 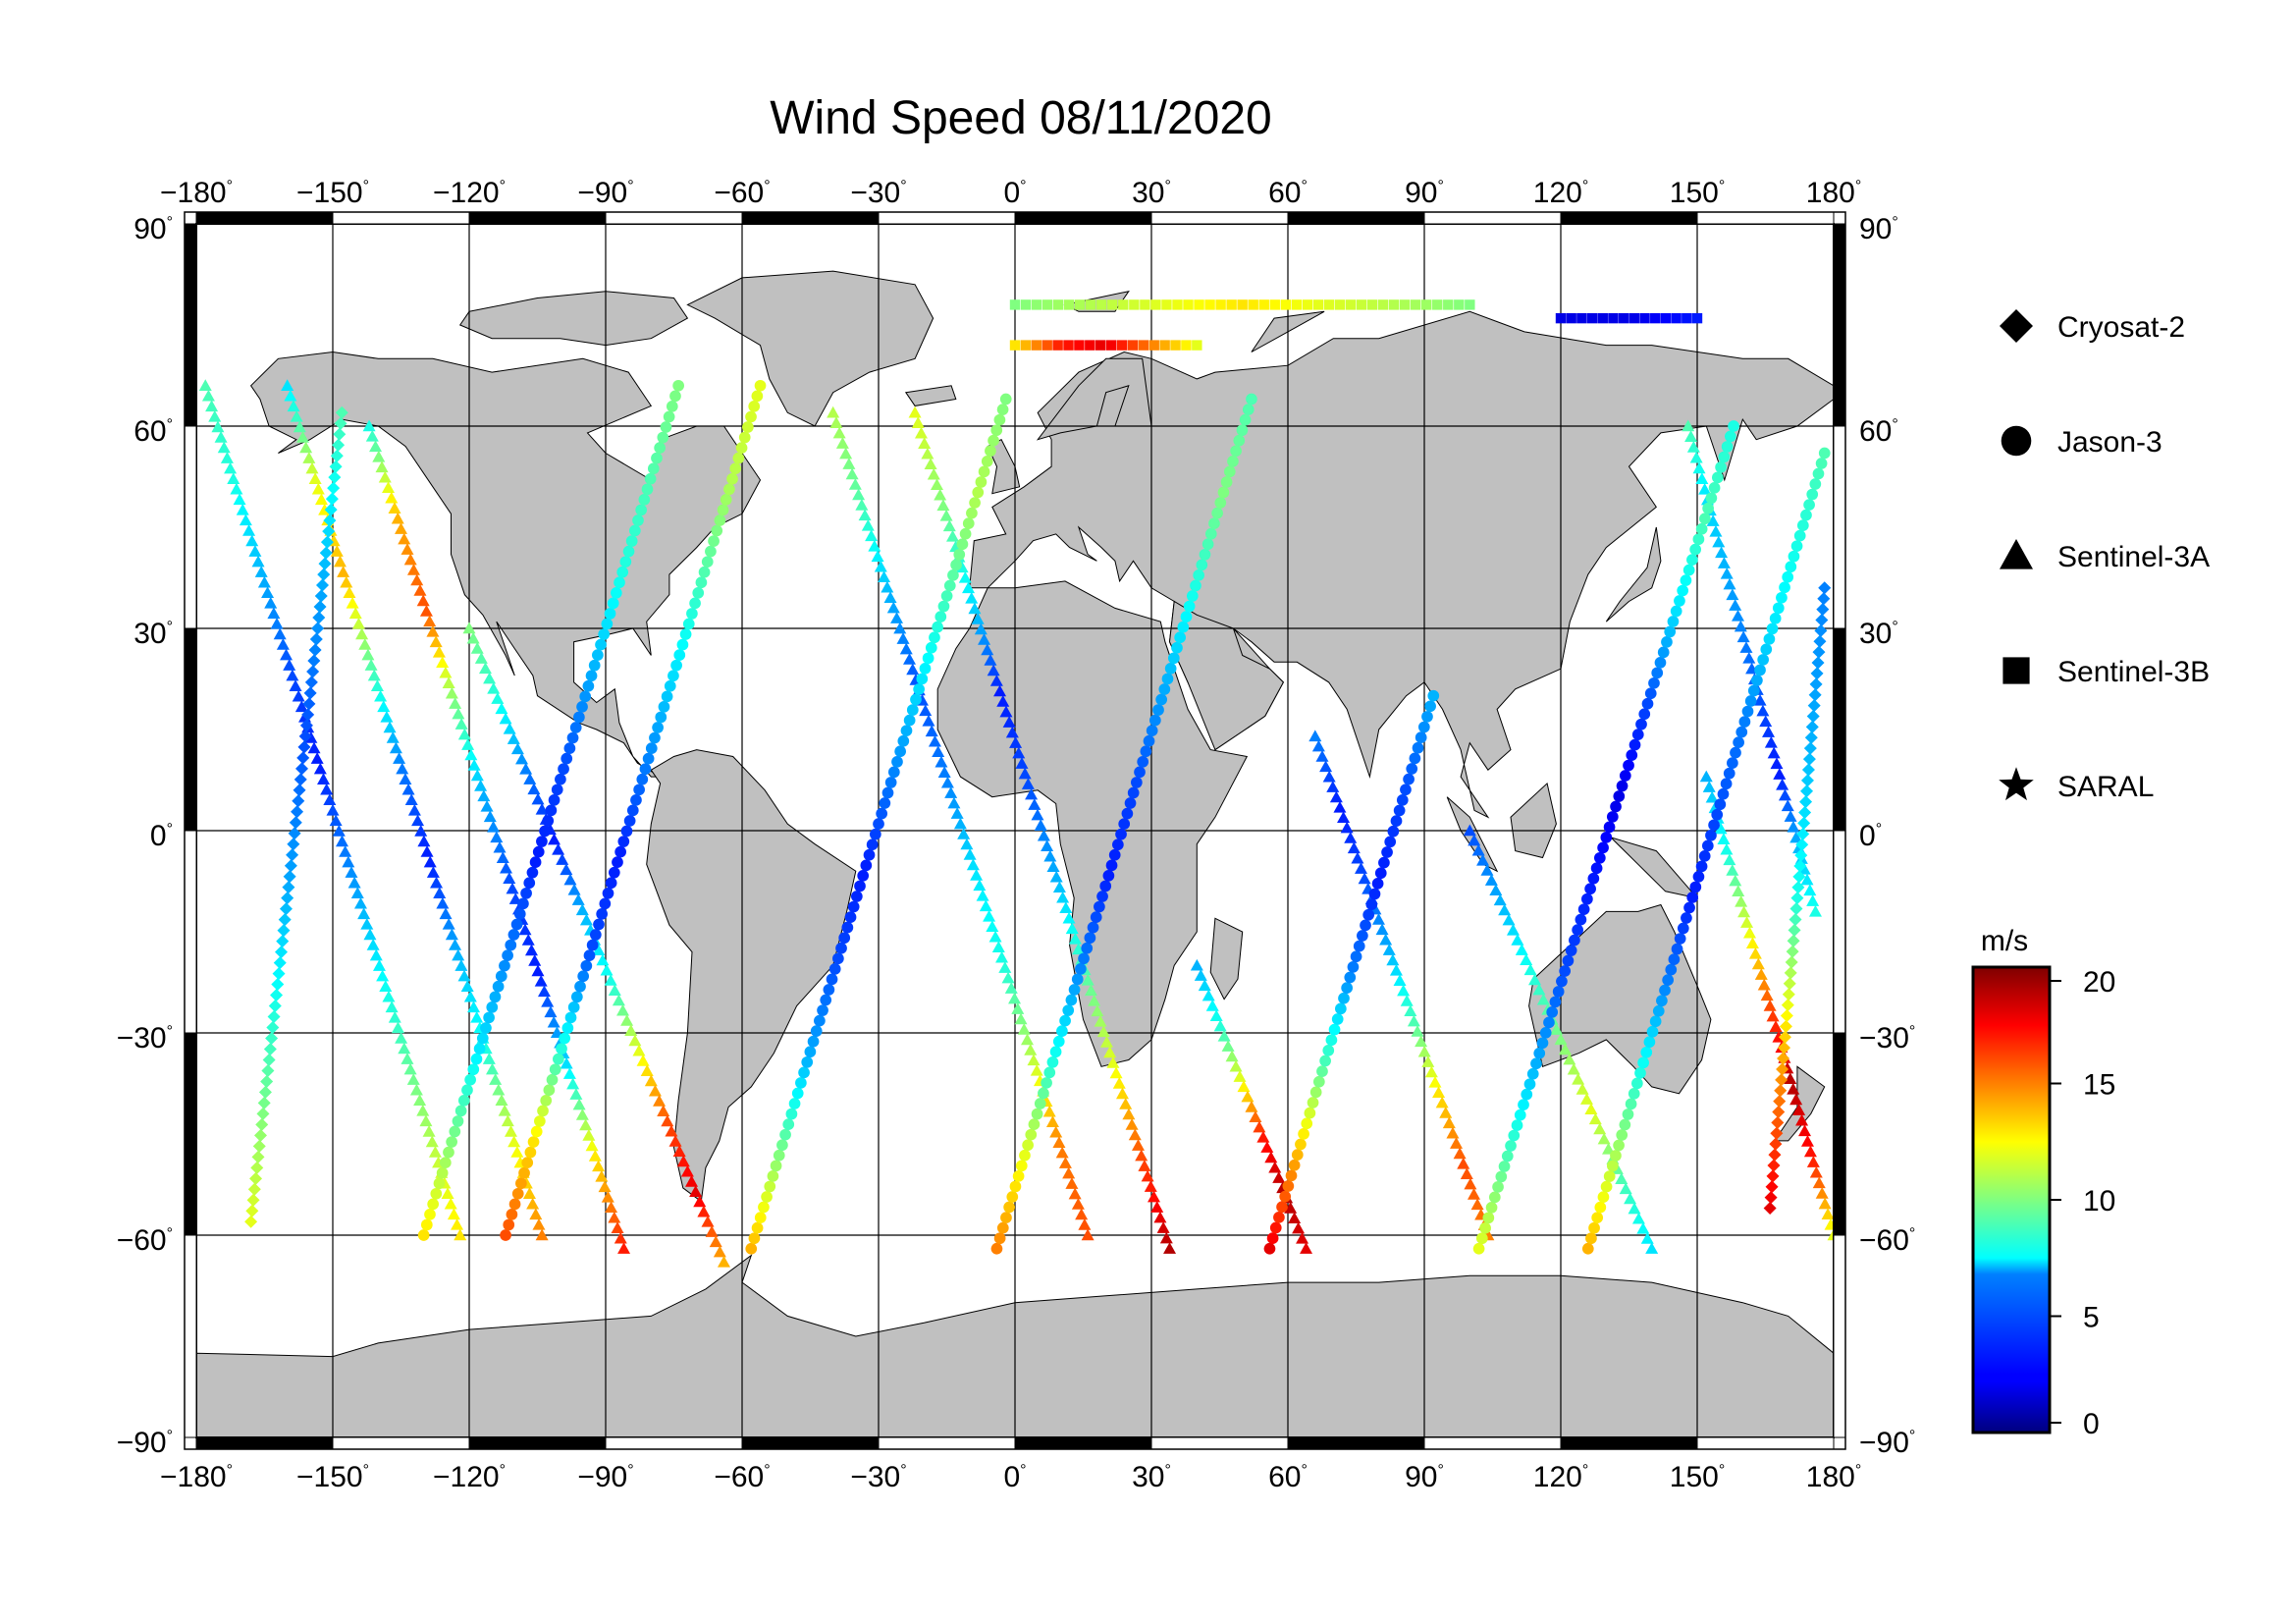 What do you see at coordinates (1533, 820) in the screenshot?
I see `land-indonesia-borneo` at bounding box center [1533, 820].